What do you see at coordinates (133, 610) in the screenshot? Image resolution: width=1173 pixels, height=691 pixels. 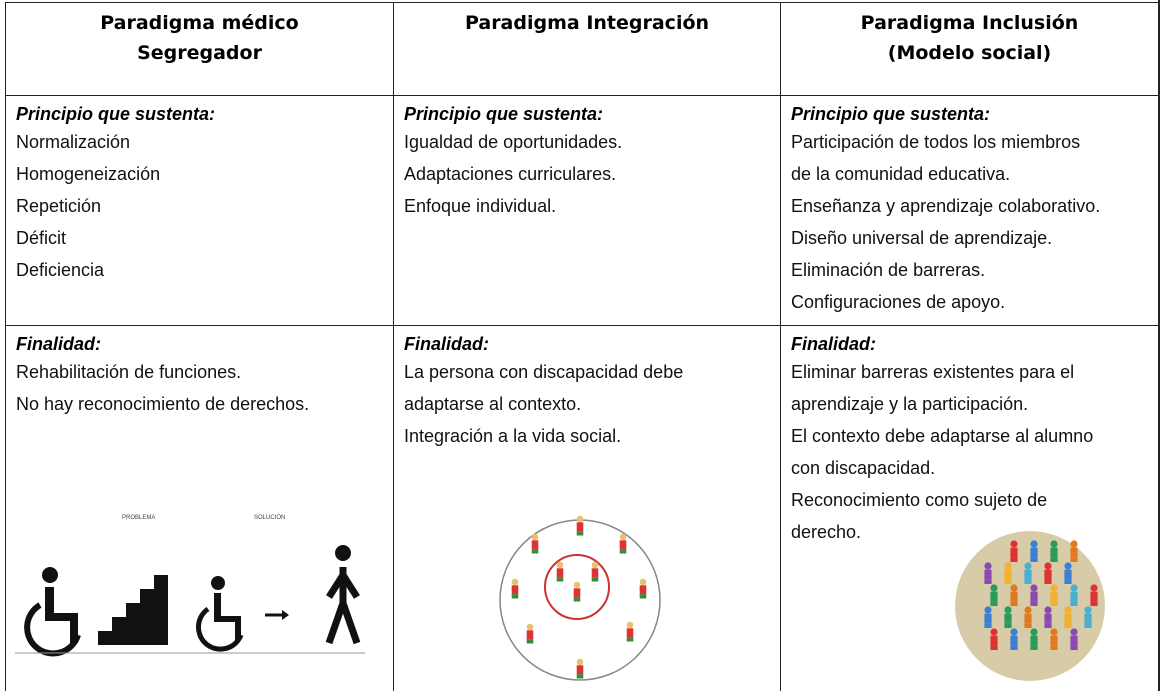 I see `stairs-icon` at bounding box center [133, 610].